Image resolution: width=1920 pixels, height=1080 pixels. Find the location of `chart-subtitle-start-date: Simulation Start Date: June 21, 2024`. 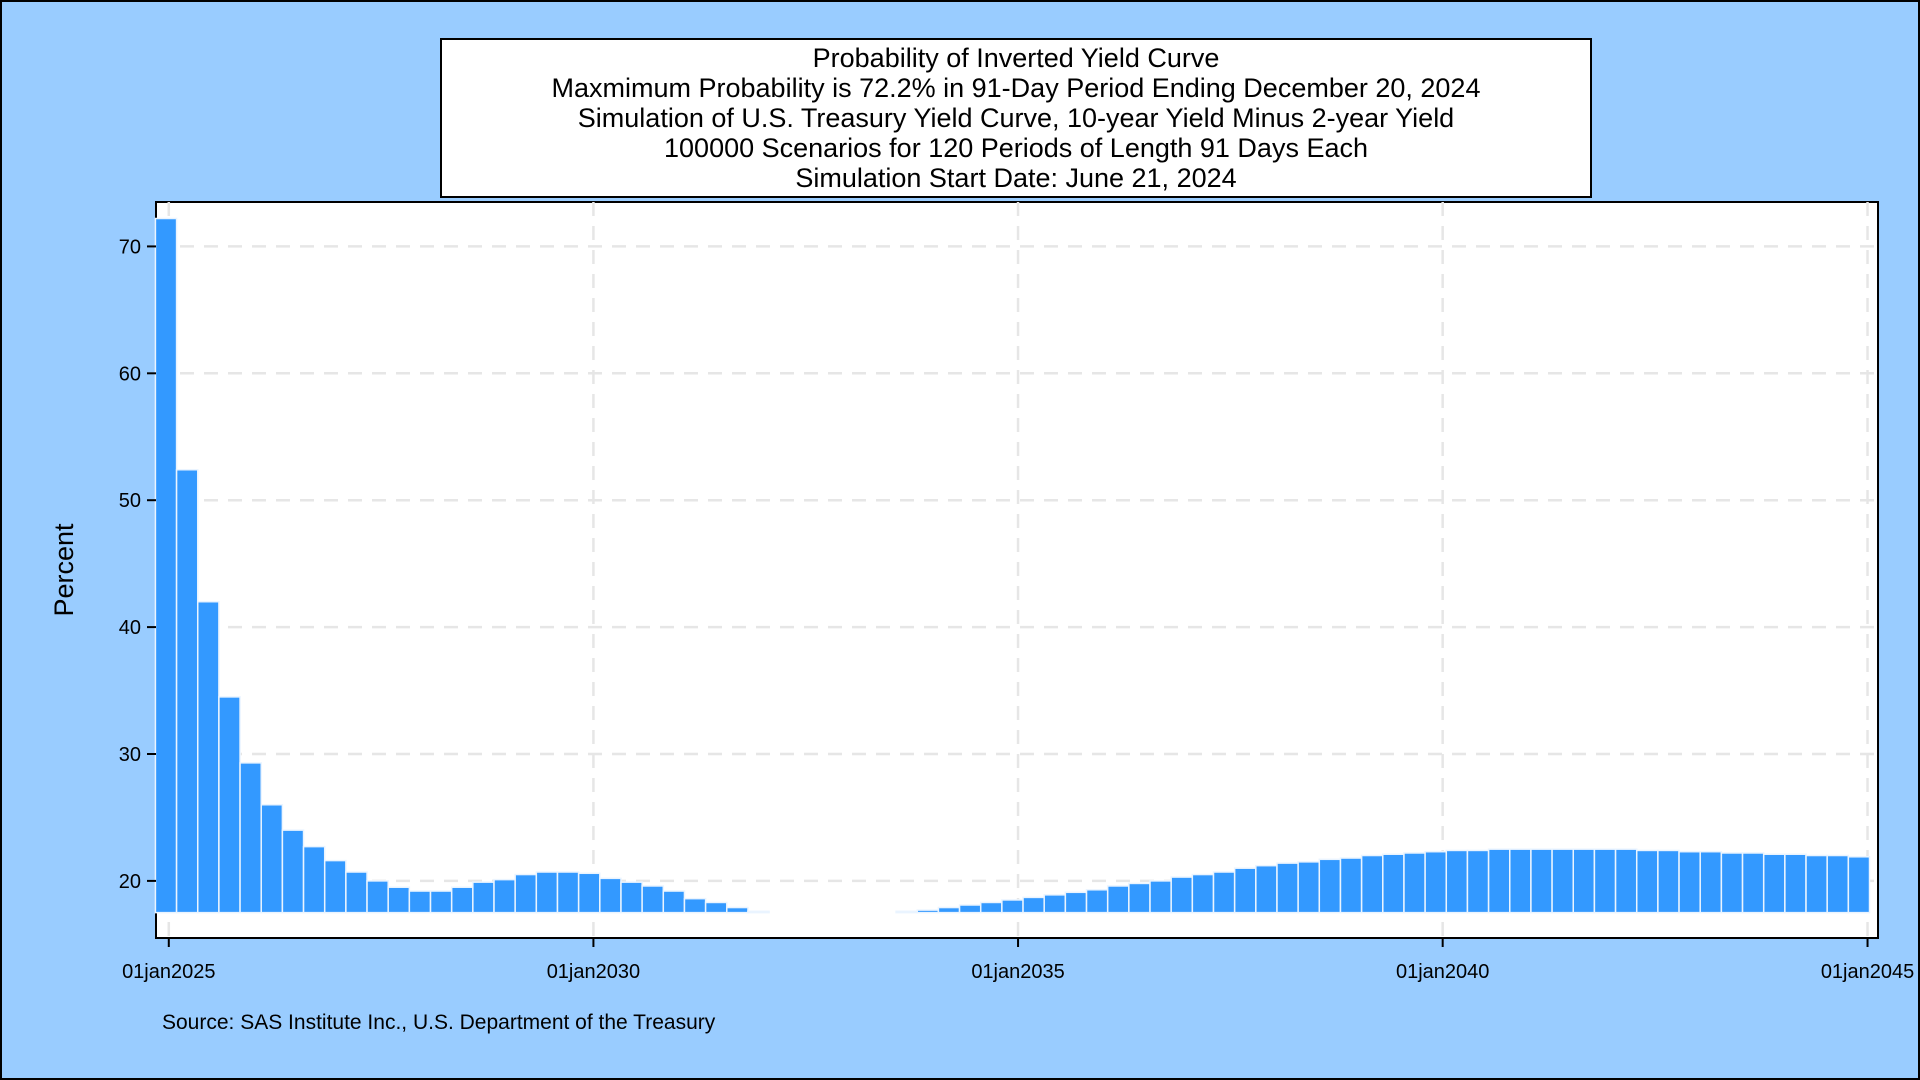

chart-subtitle-start-date: Simulation Start Date: June 21, 2024 is located at coordinates (1016, 178).